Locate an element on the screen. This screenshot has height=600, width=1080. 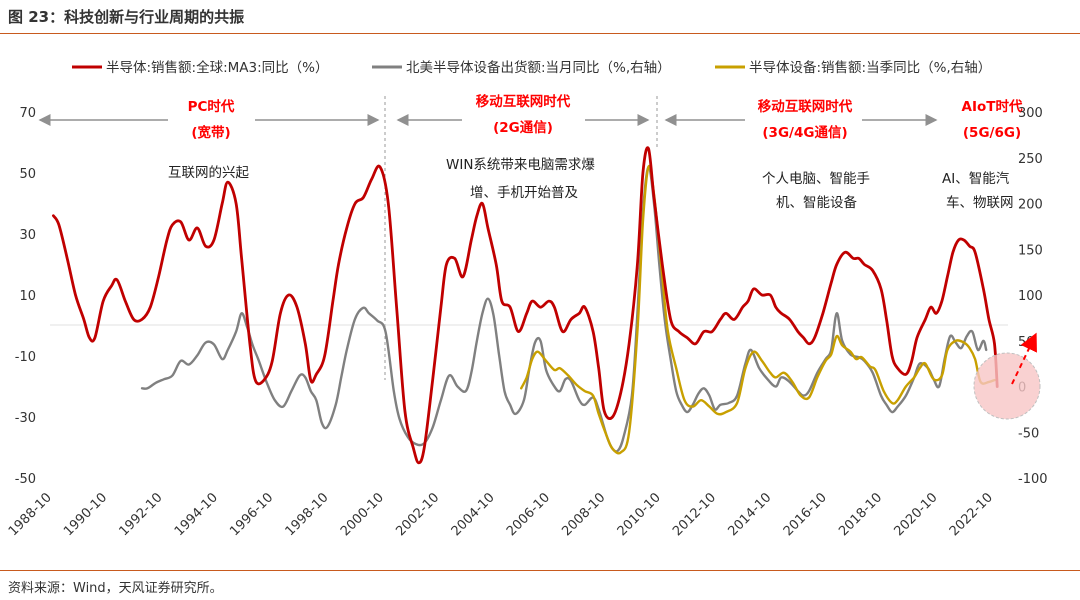
era-sub-1: (2G通信) is located at coordinates (523, 127).